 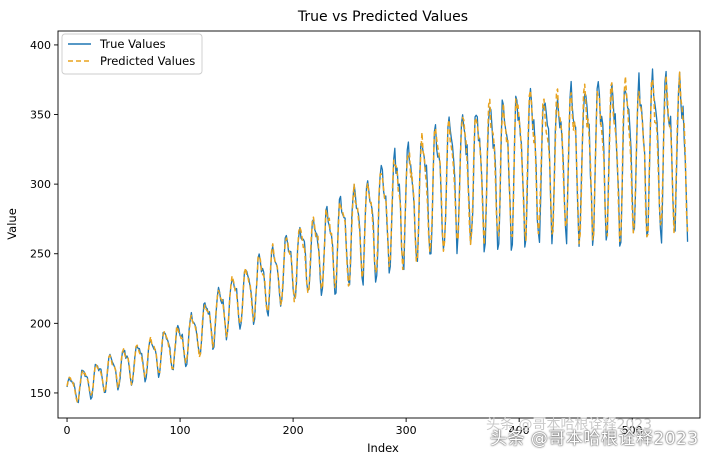 What do you see at coordinates (40, 323) in the screenshot?
I see `y-tick-label: 200` at bounding box center [40, 323].